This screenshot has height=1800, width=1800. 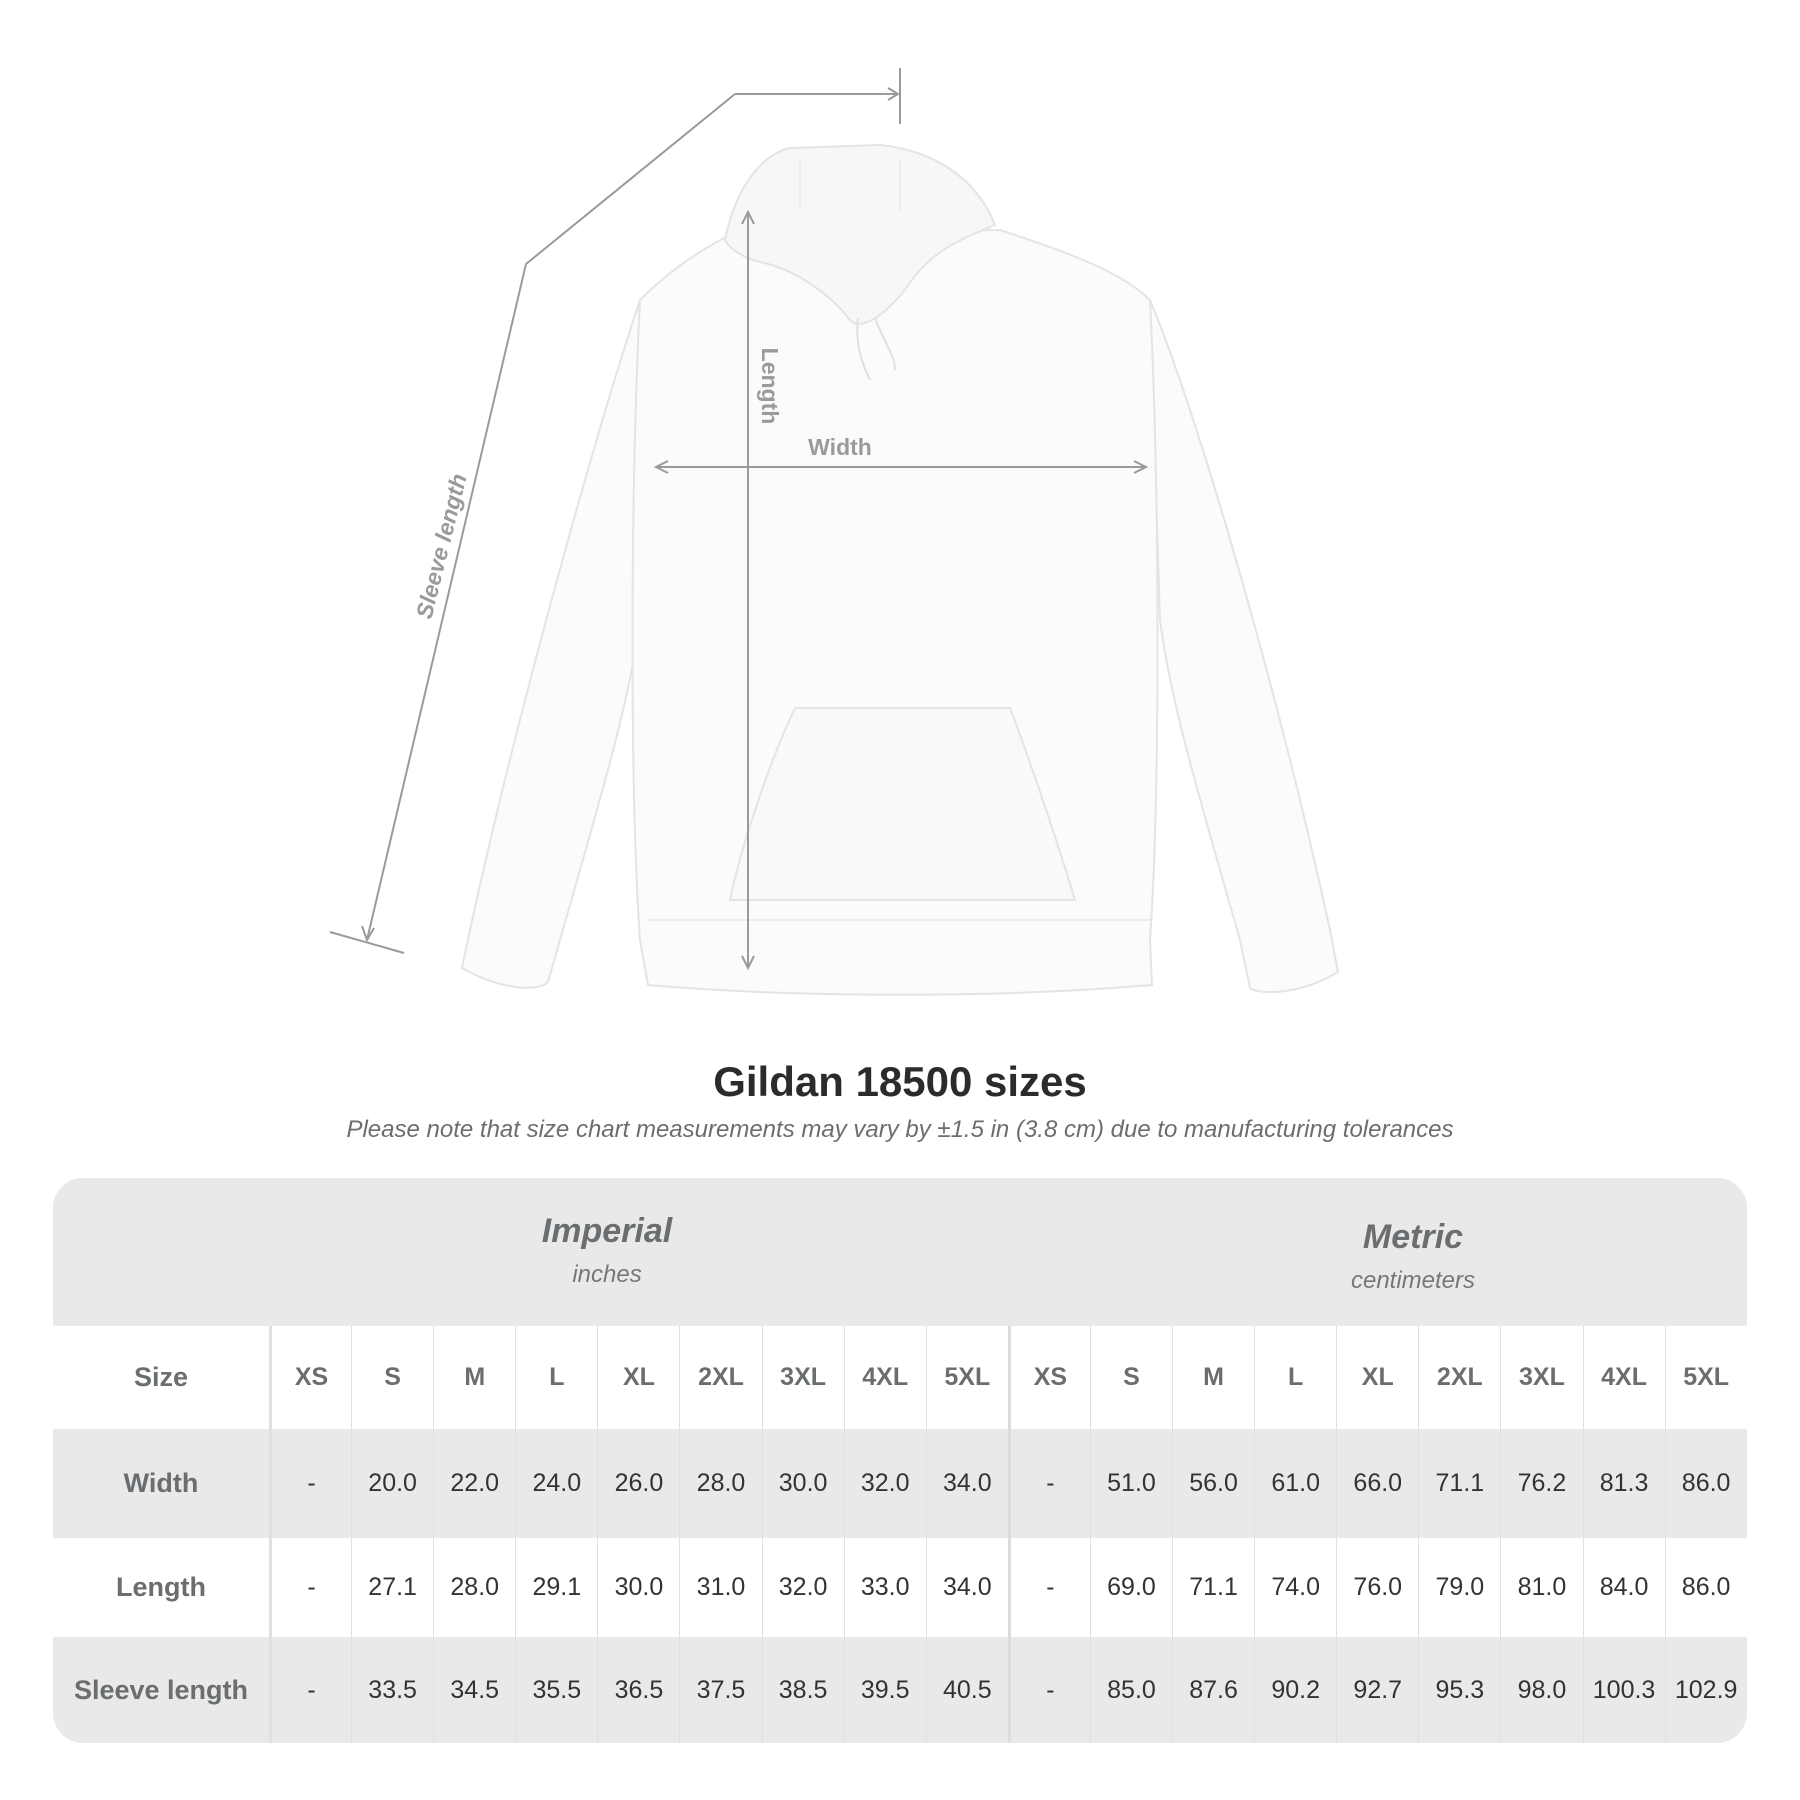 What do you see at coordinates (1413, 1237) in the screenshot?
I see `metric-title: Metric` at bounding box center [1413, 1237].